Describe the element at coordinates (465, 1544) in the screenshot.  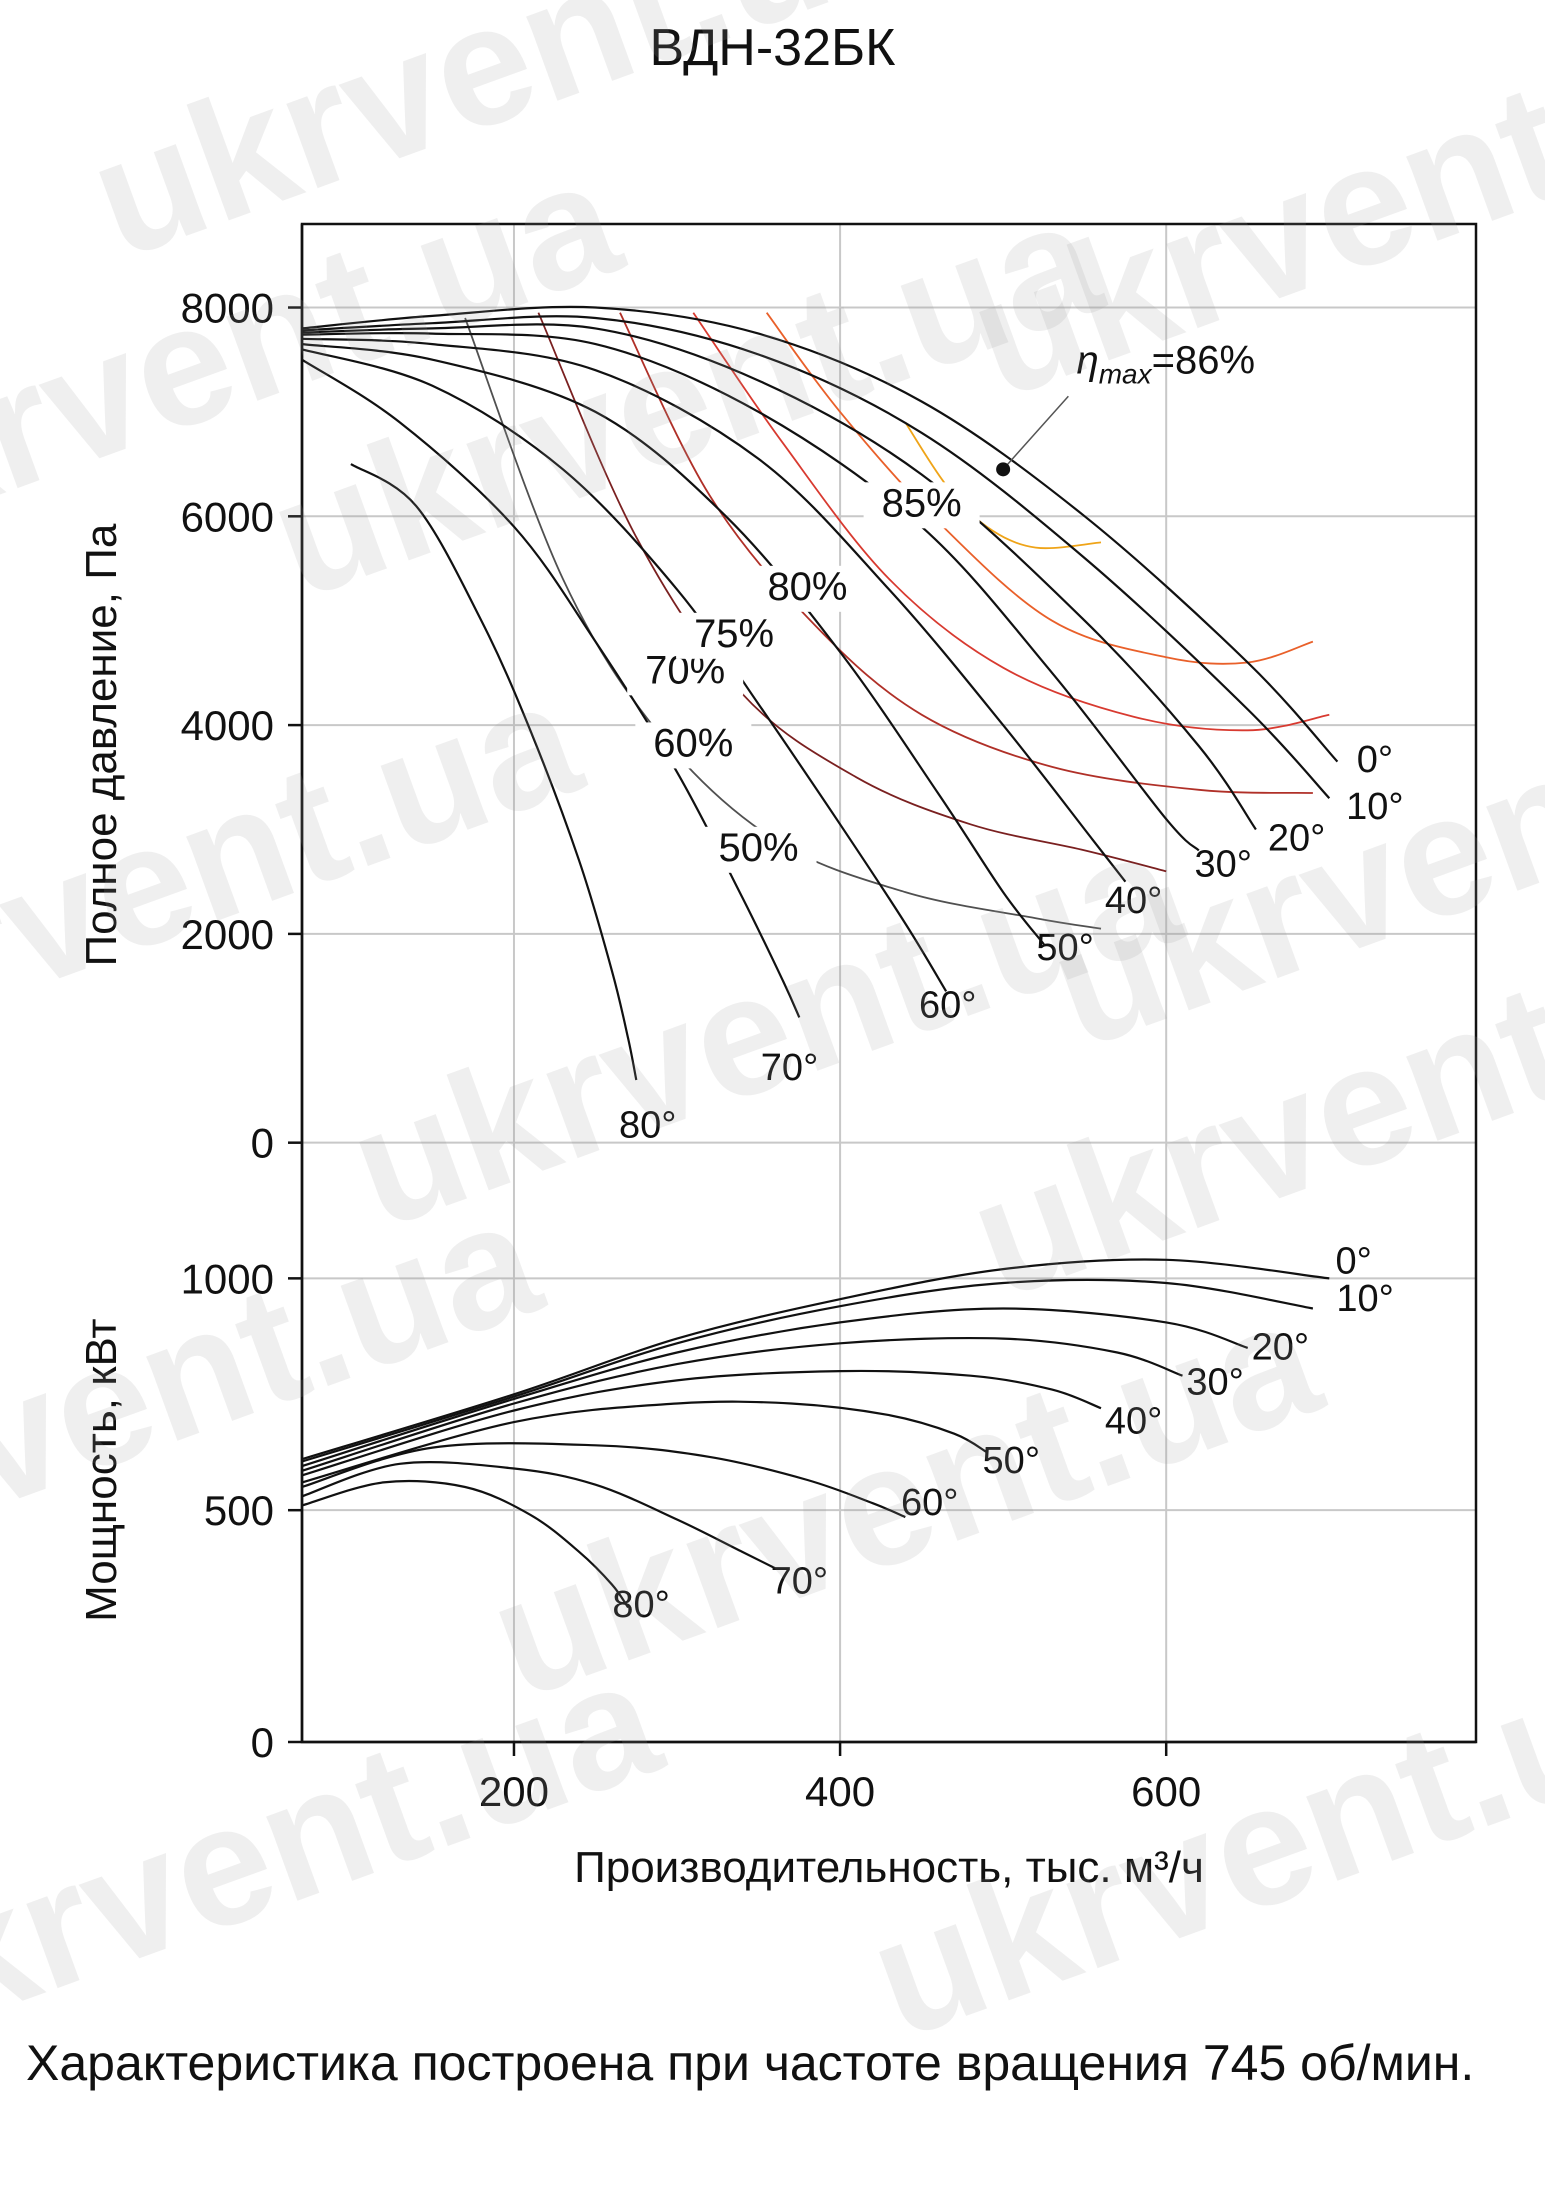
I see `power-curve-80deg` at that location.